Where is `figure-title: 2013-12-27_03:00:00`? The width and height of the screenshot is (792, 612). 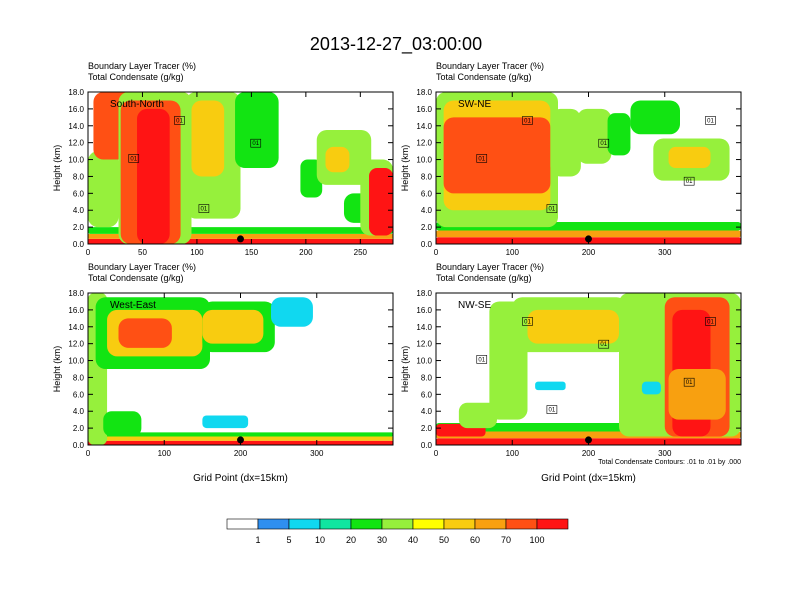 figure-title: 2013-12-27_03:00:00 is located at coordinates (396, 44).